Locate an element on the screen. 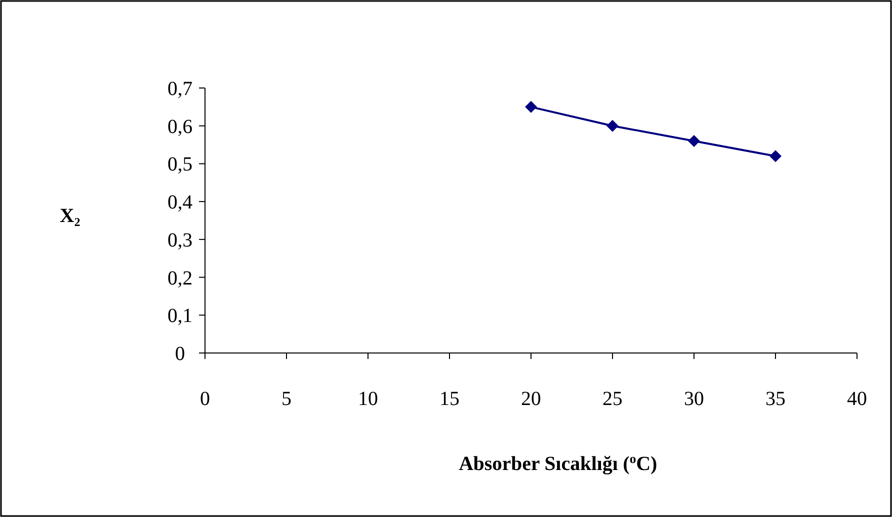 The width and height of the screenshot is (892, 517). y-tick-label: 0,5 is located at coordinates (180, 165).